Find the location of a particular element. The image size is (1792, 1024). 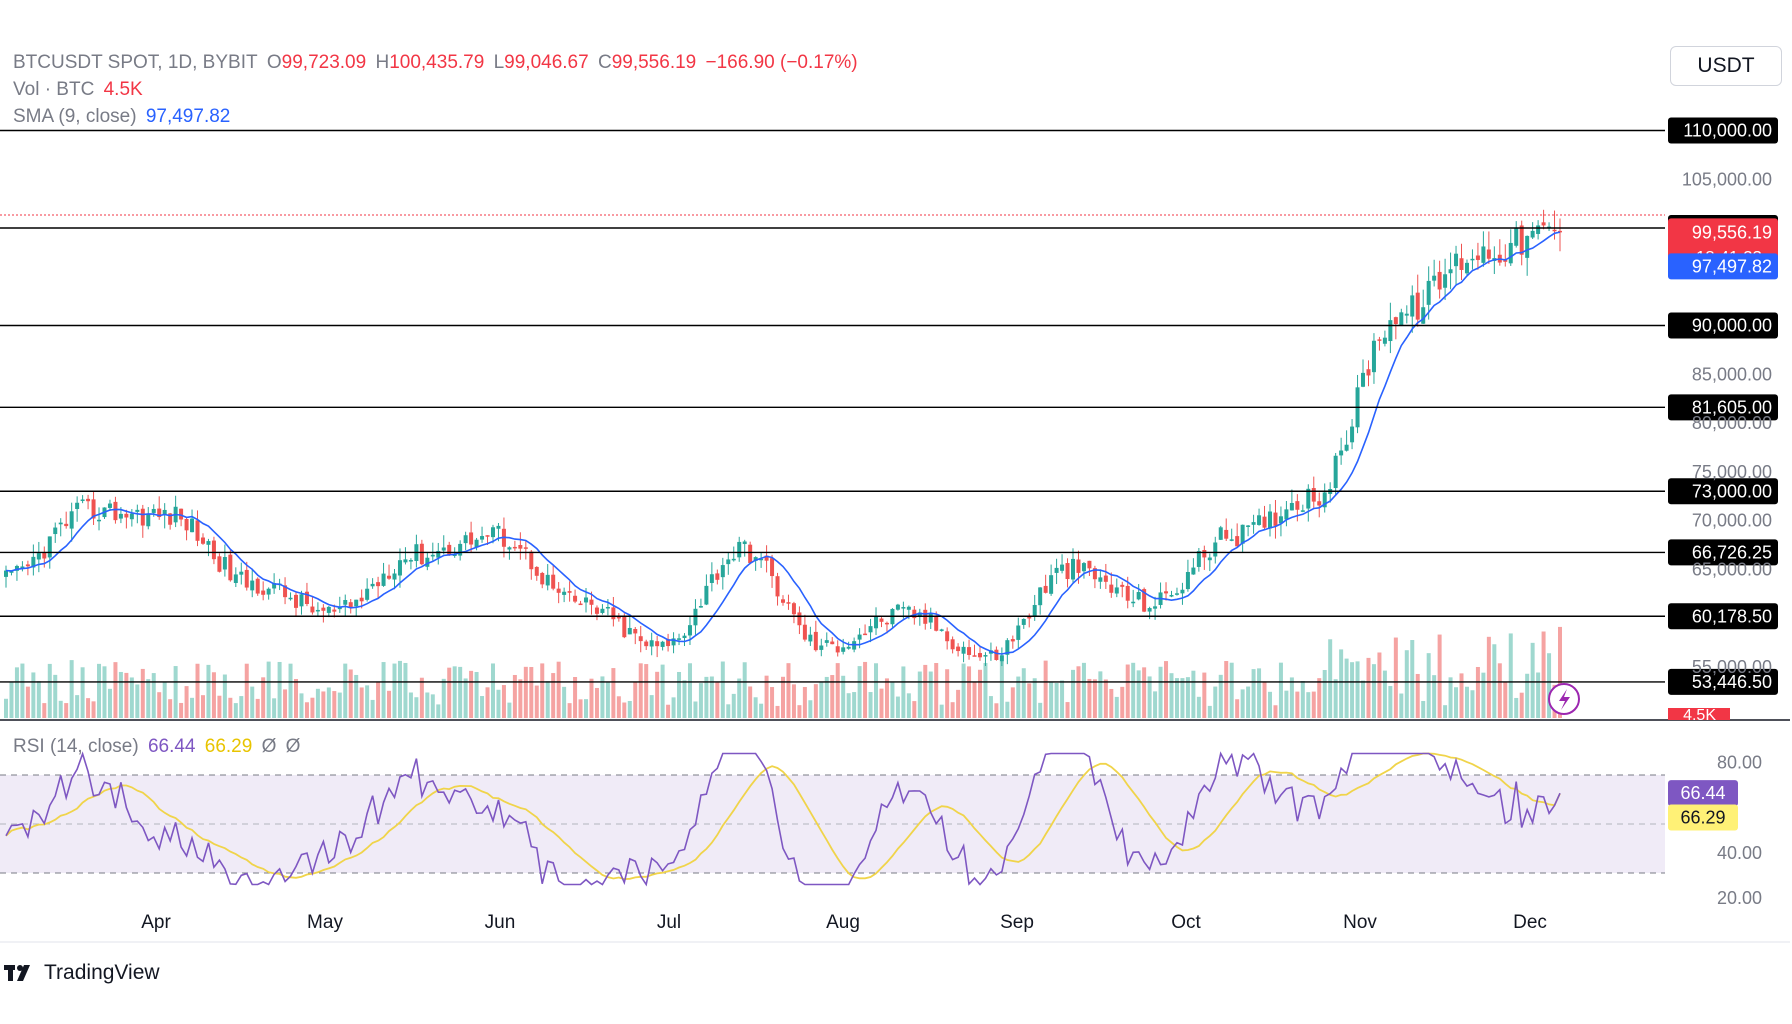

volume-label: Vol · BTC is located at coordinates (54, 89).